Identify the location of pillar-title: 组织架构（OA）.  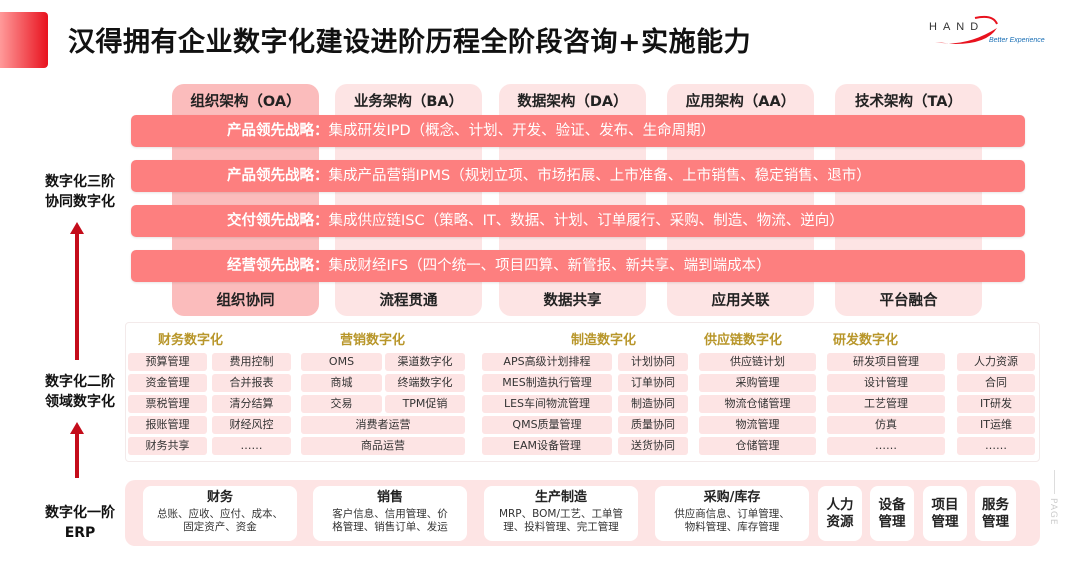
(245, 102).